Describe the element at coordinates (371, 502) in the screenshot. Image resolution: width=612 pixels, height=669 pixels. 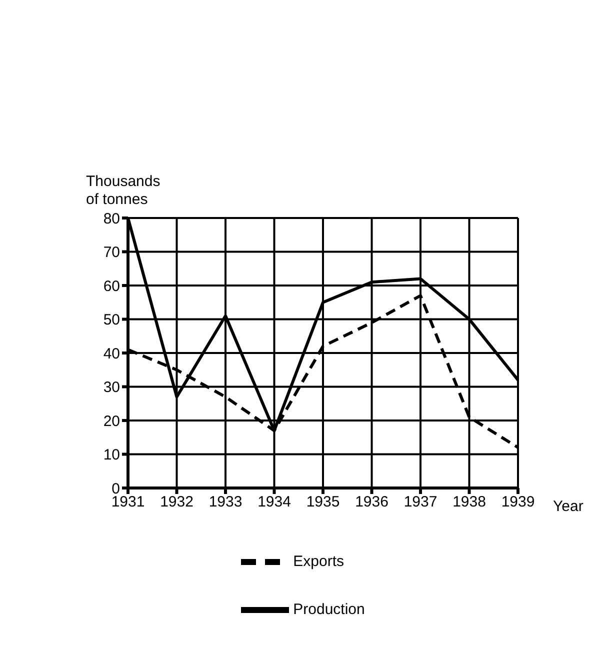
I see `x-tick-label: 1936` at that location.